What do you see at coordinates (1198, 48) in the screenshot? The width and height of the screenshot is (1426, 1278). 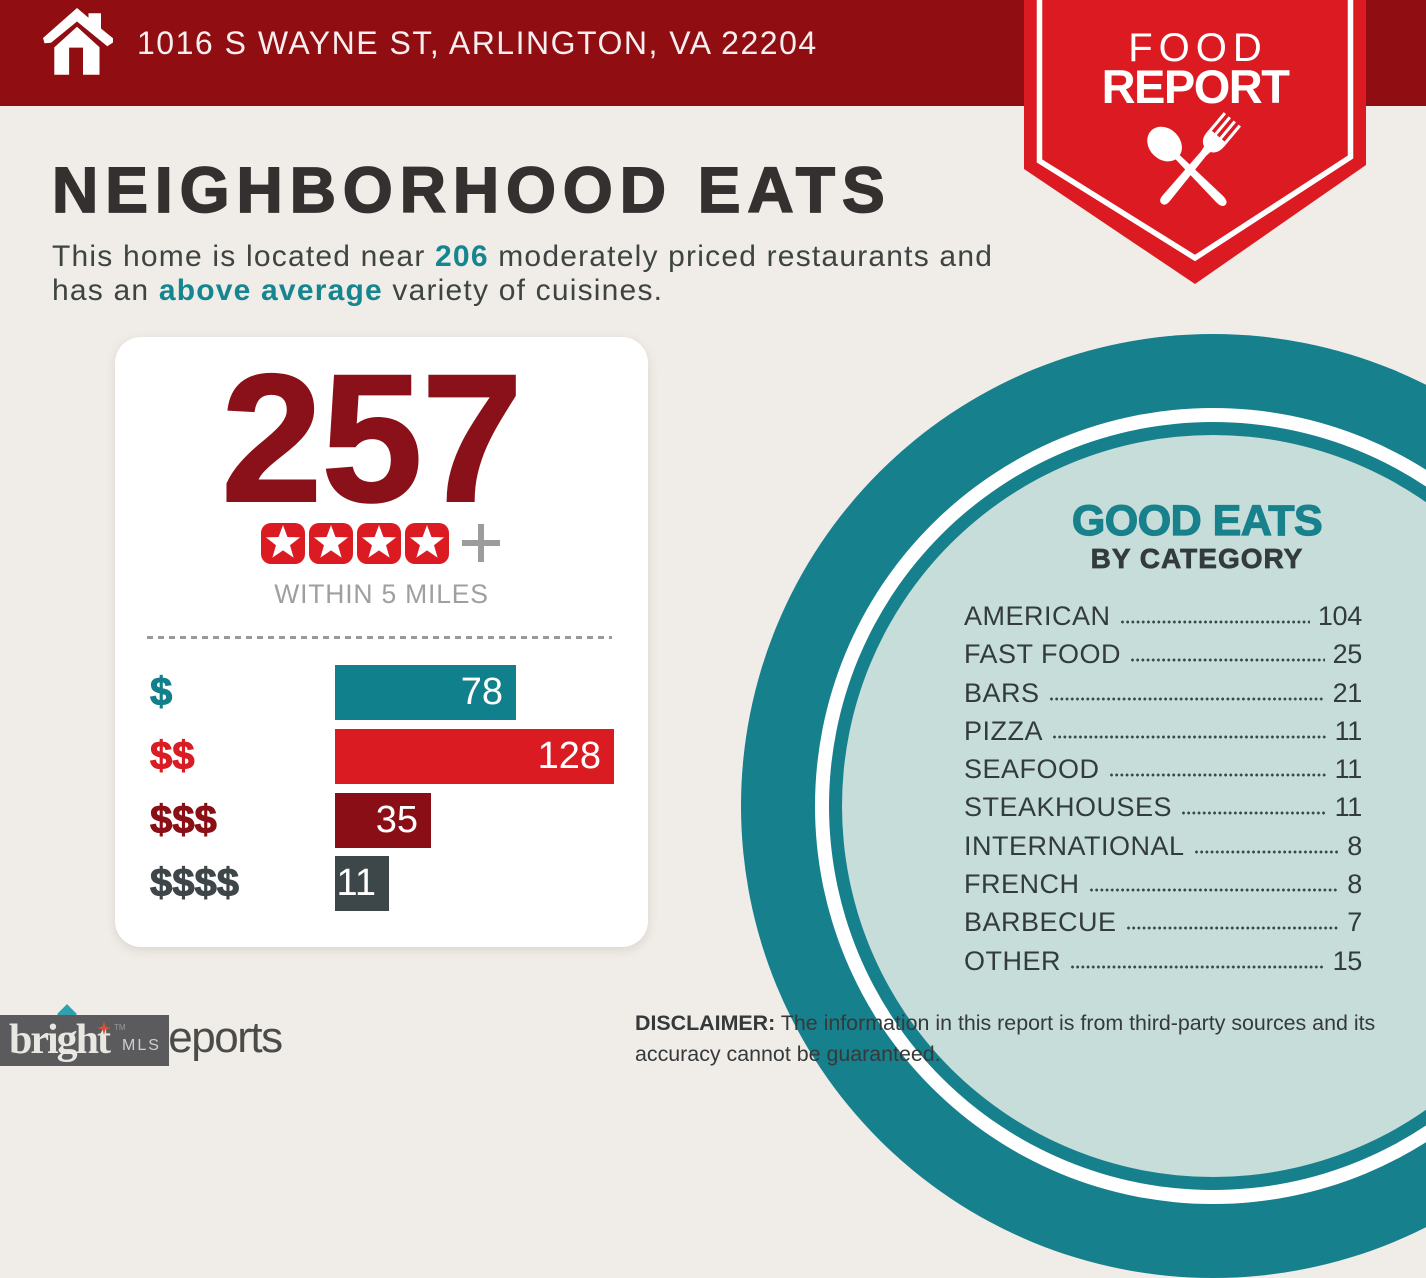 I see `svg-text: FOOD` at bounding box center [1198, 48].